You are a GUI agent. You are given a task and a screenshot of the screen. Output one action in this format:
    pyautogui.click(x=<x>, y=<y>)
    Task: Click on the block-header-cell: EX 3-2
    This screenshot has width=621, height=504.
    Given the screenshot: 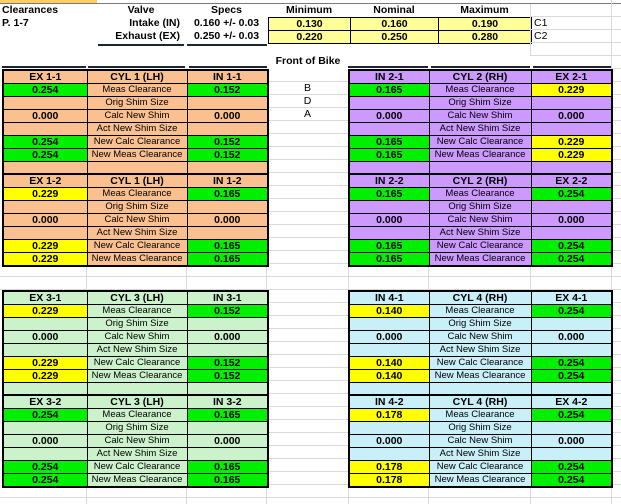 What is the action you would take?
    pyautogui.click(x=45, y=401)
    